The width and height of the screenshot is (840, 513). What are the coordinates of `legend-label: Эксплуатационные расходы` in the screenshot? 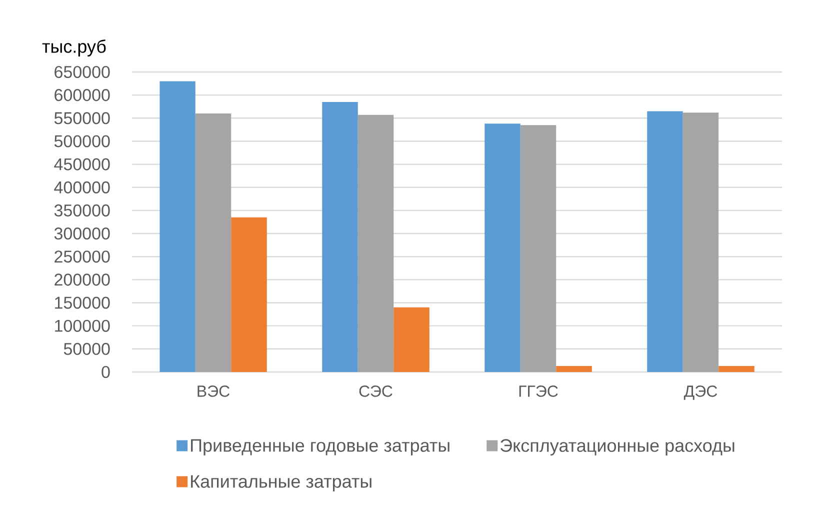 It's located at (617, 447).